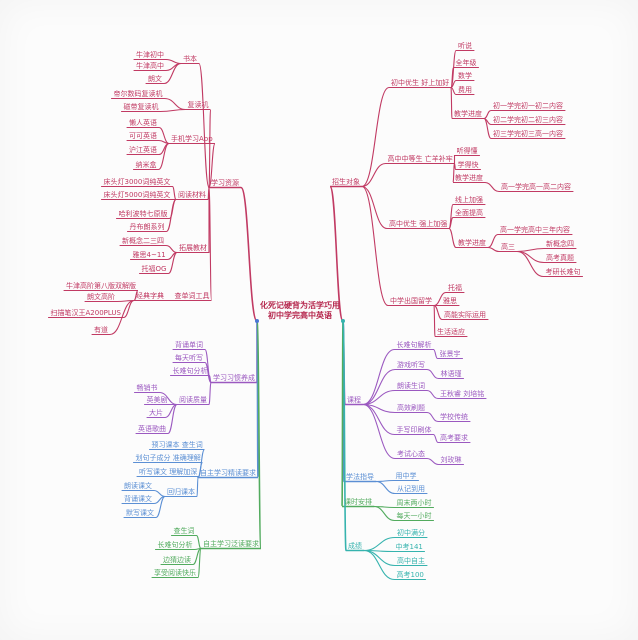 The image size is (638, 640). Describe the element at coordinates (358, 501) in the screenshot. I see `mindmap-node-kssp: 课时安排` at that location.